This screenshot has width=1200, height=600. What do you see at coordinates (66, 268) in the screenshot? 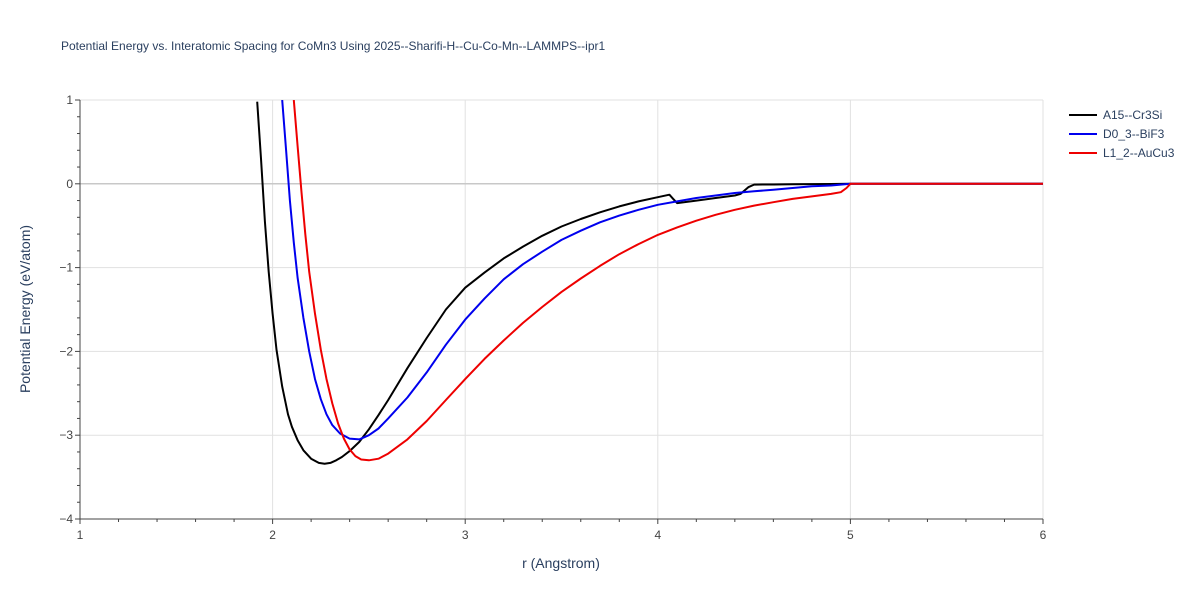
I see `y-tick-label: −1` at bounding box center [66, 268].